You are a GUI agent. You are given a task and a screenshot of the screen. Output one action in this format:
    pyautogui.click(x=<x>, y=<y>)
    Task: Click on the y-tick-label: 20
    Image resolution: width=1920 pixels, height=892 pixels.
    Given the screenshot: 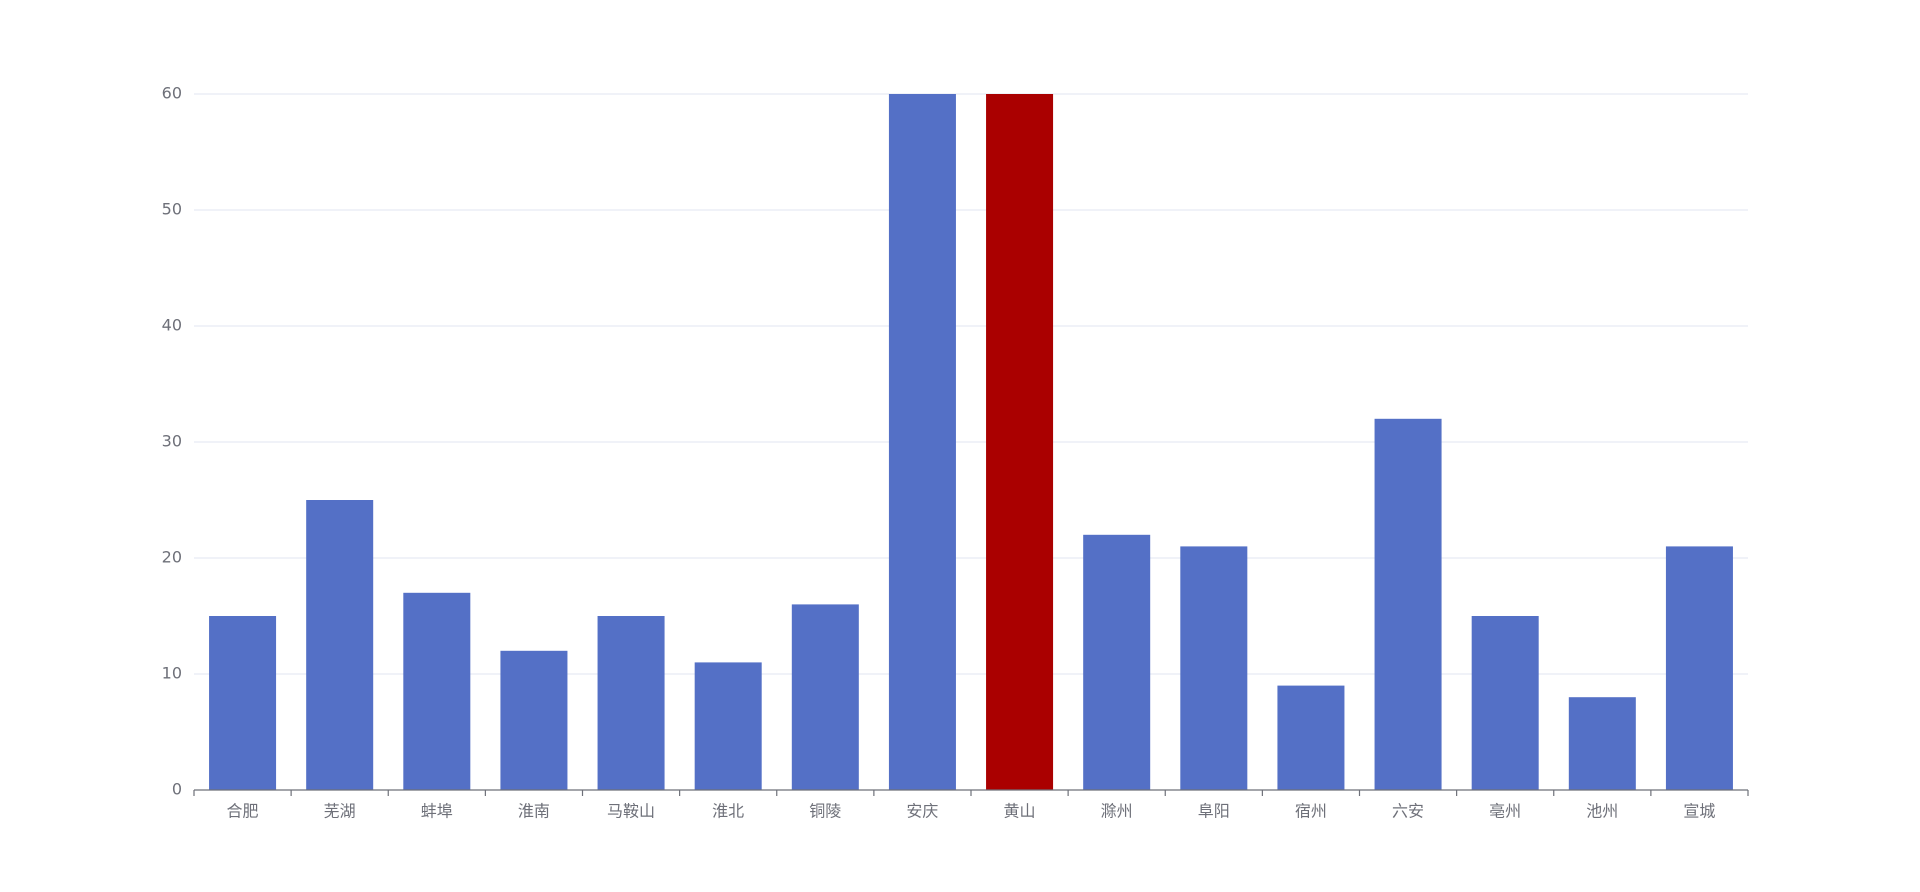 What is the action you would take?
    pyautogui.click(x=172, y=557)
    